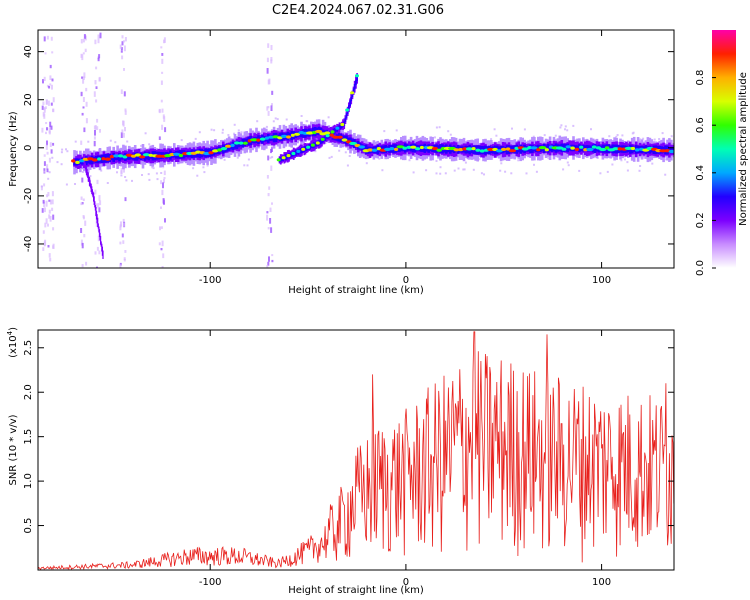  What do you see at coordinates (13, 346) in the screenshot?
I see `snr-unit-base: (x10` at bounding box center [13, 346].